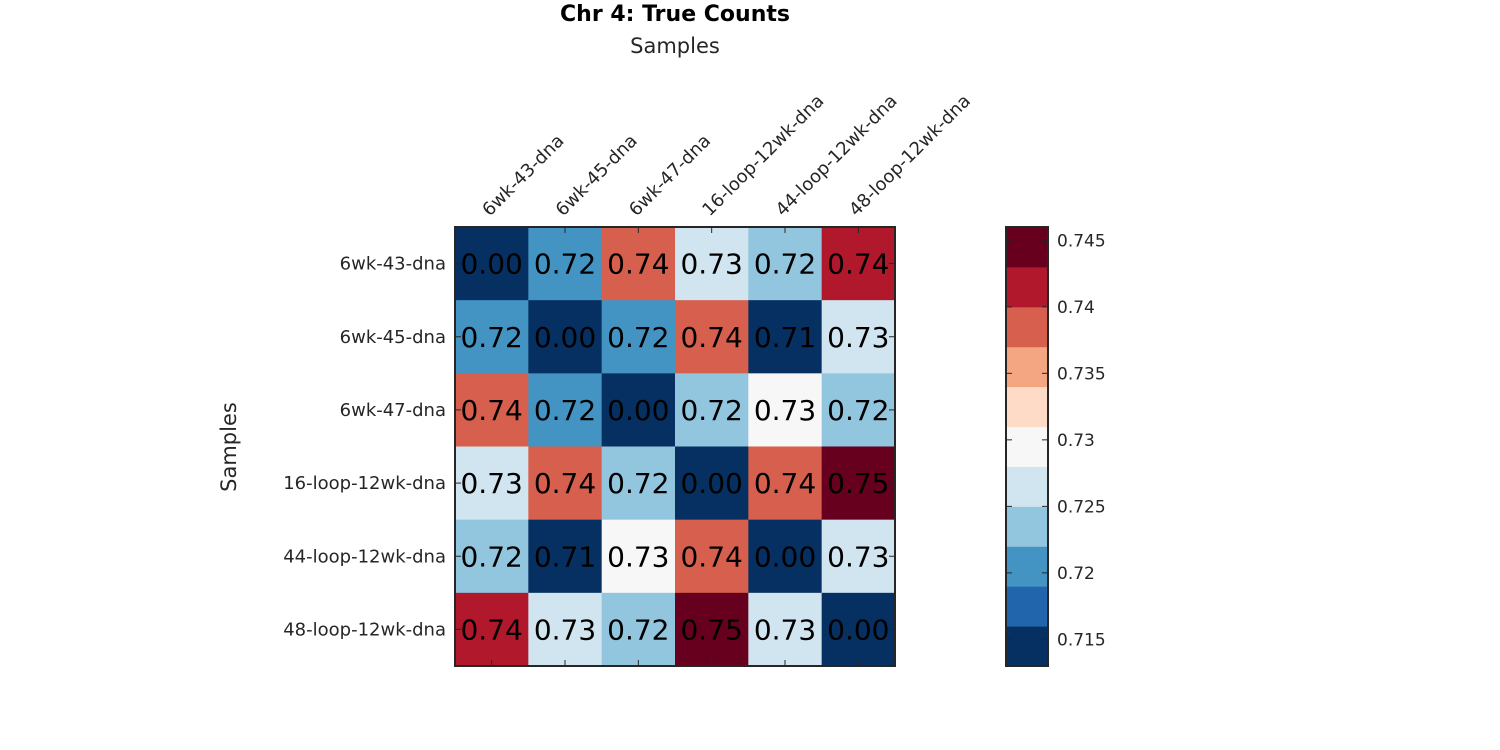 The image size is (1500, 750). Describe the element at coordinates (364, 629) in the screenshot. I see `y-tick-label: 48-loop-12wk-dna` at that location.